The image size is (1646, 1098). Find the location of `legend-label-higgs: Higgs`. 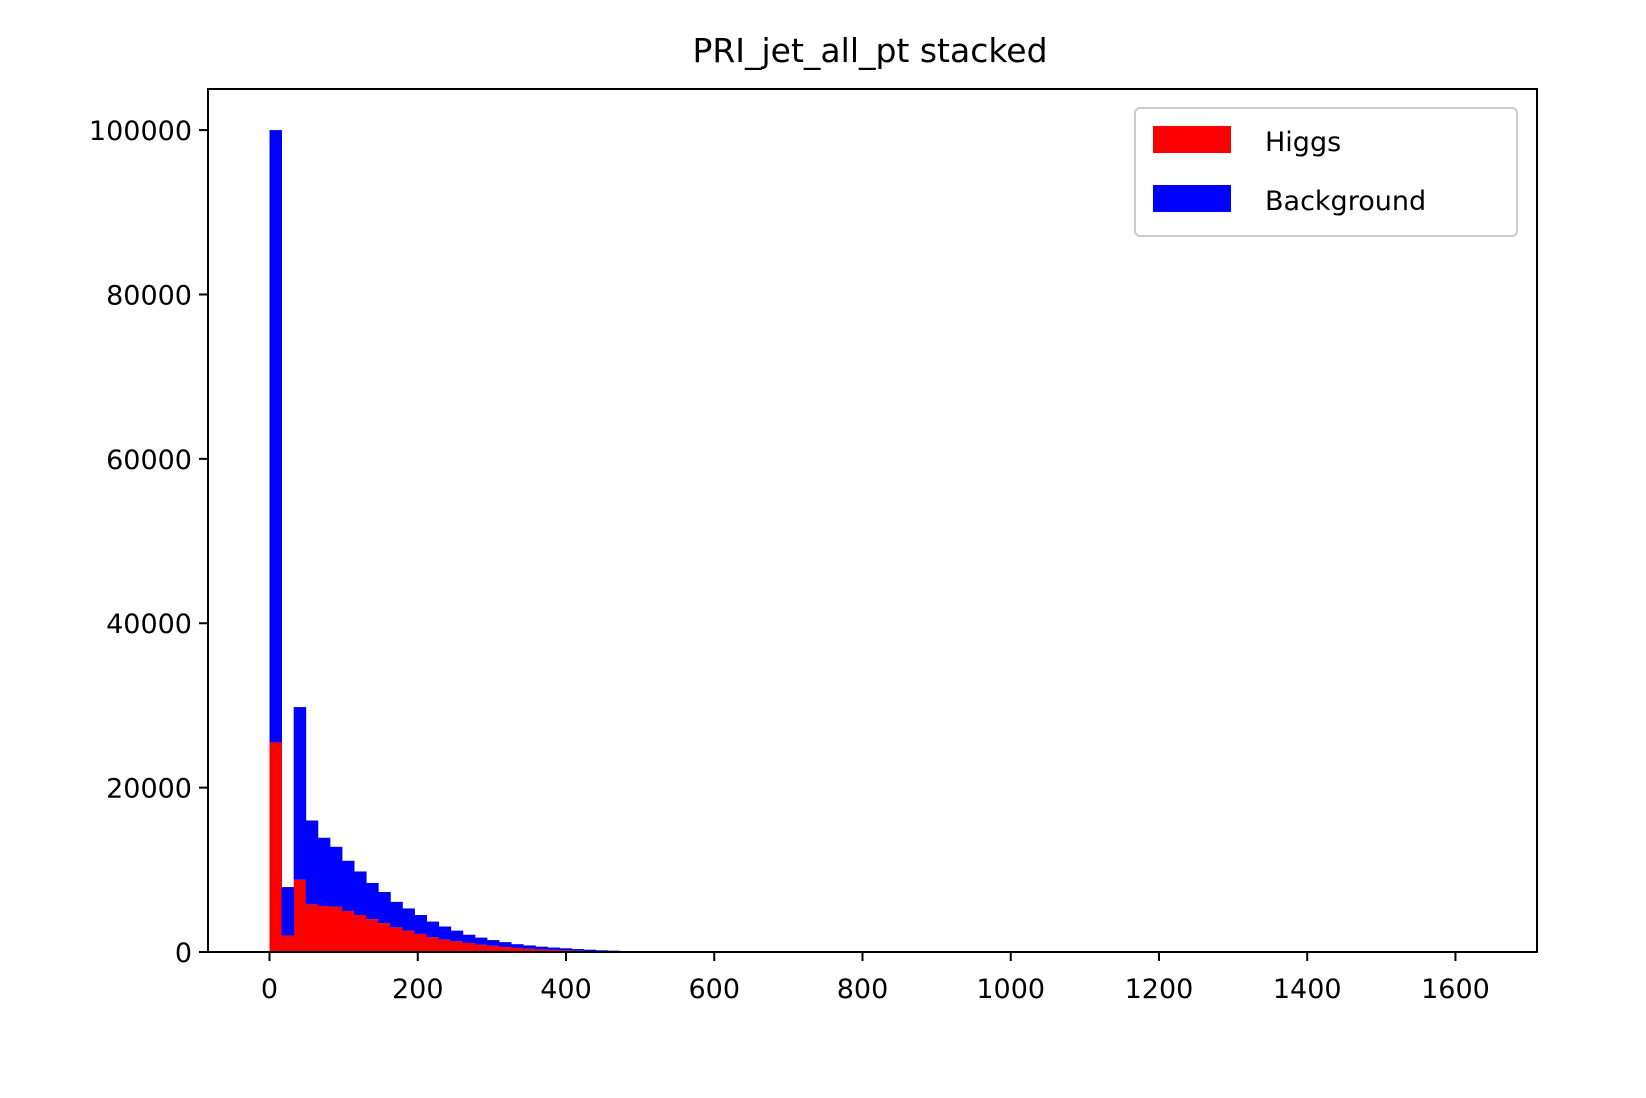

legend-label-higgs: Higgs is located at coordinates (1303, 142).